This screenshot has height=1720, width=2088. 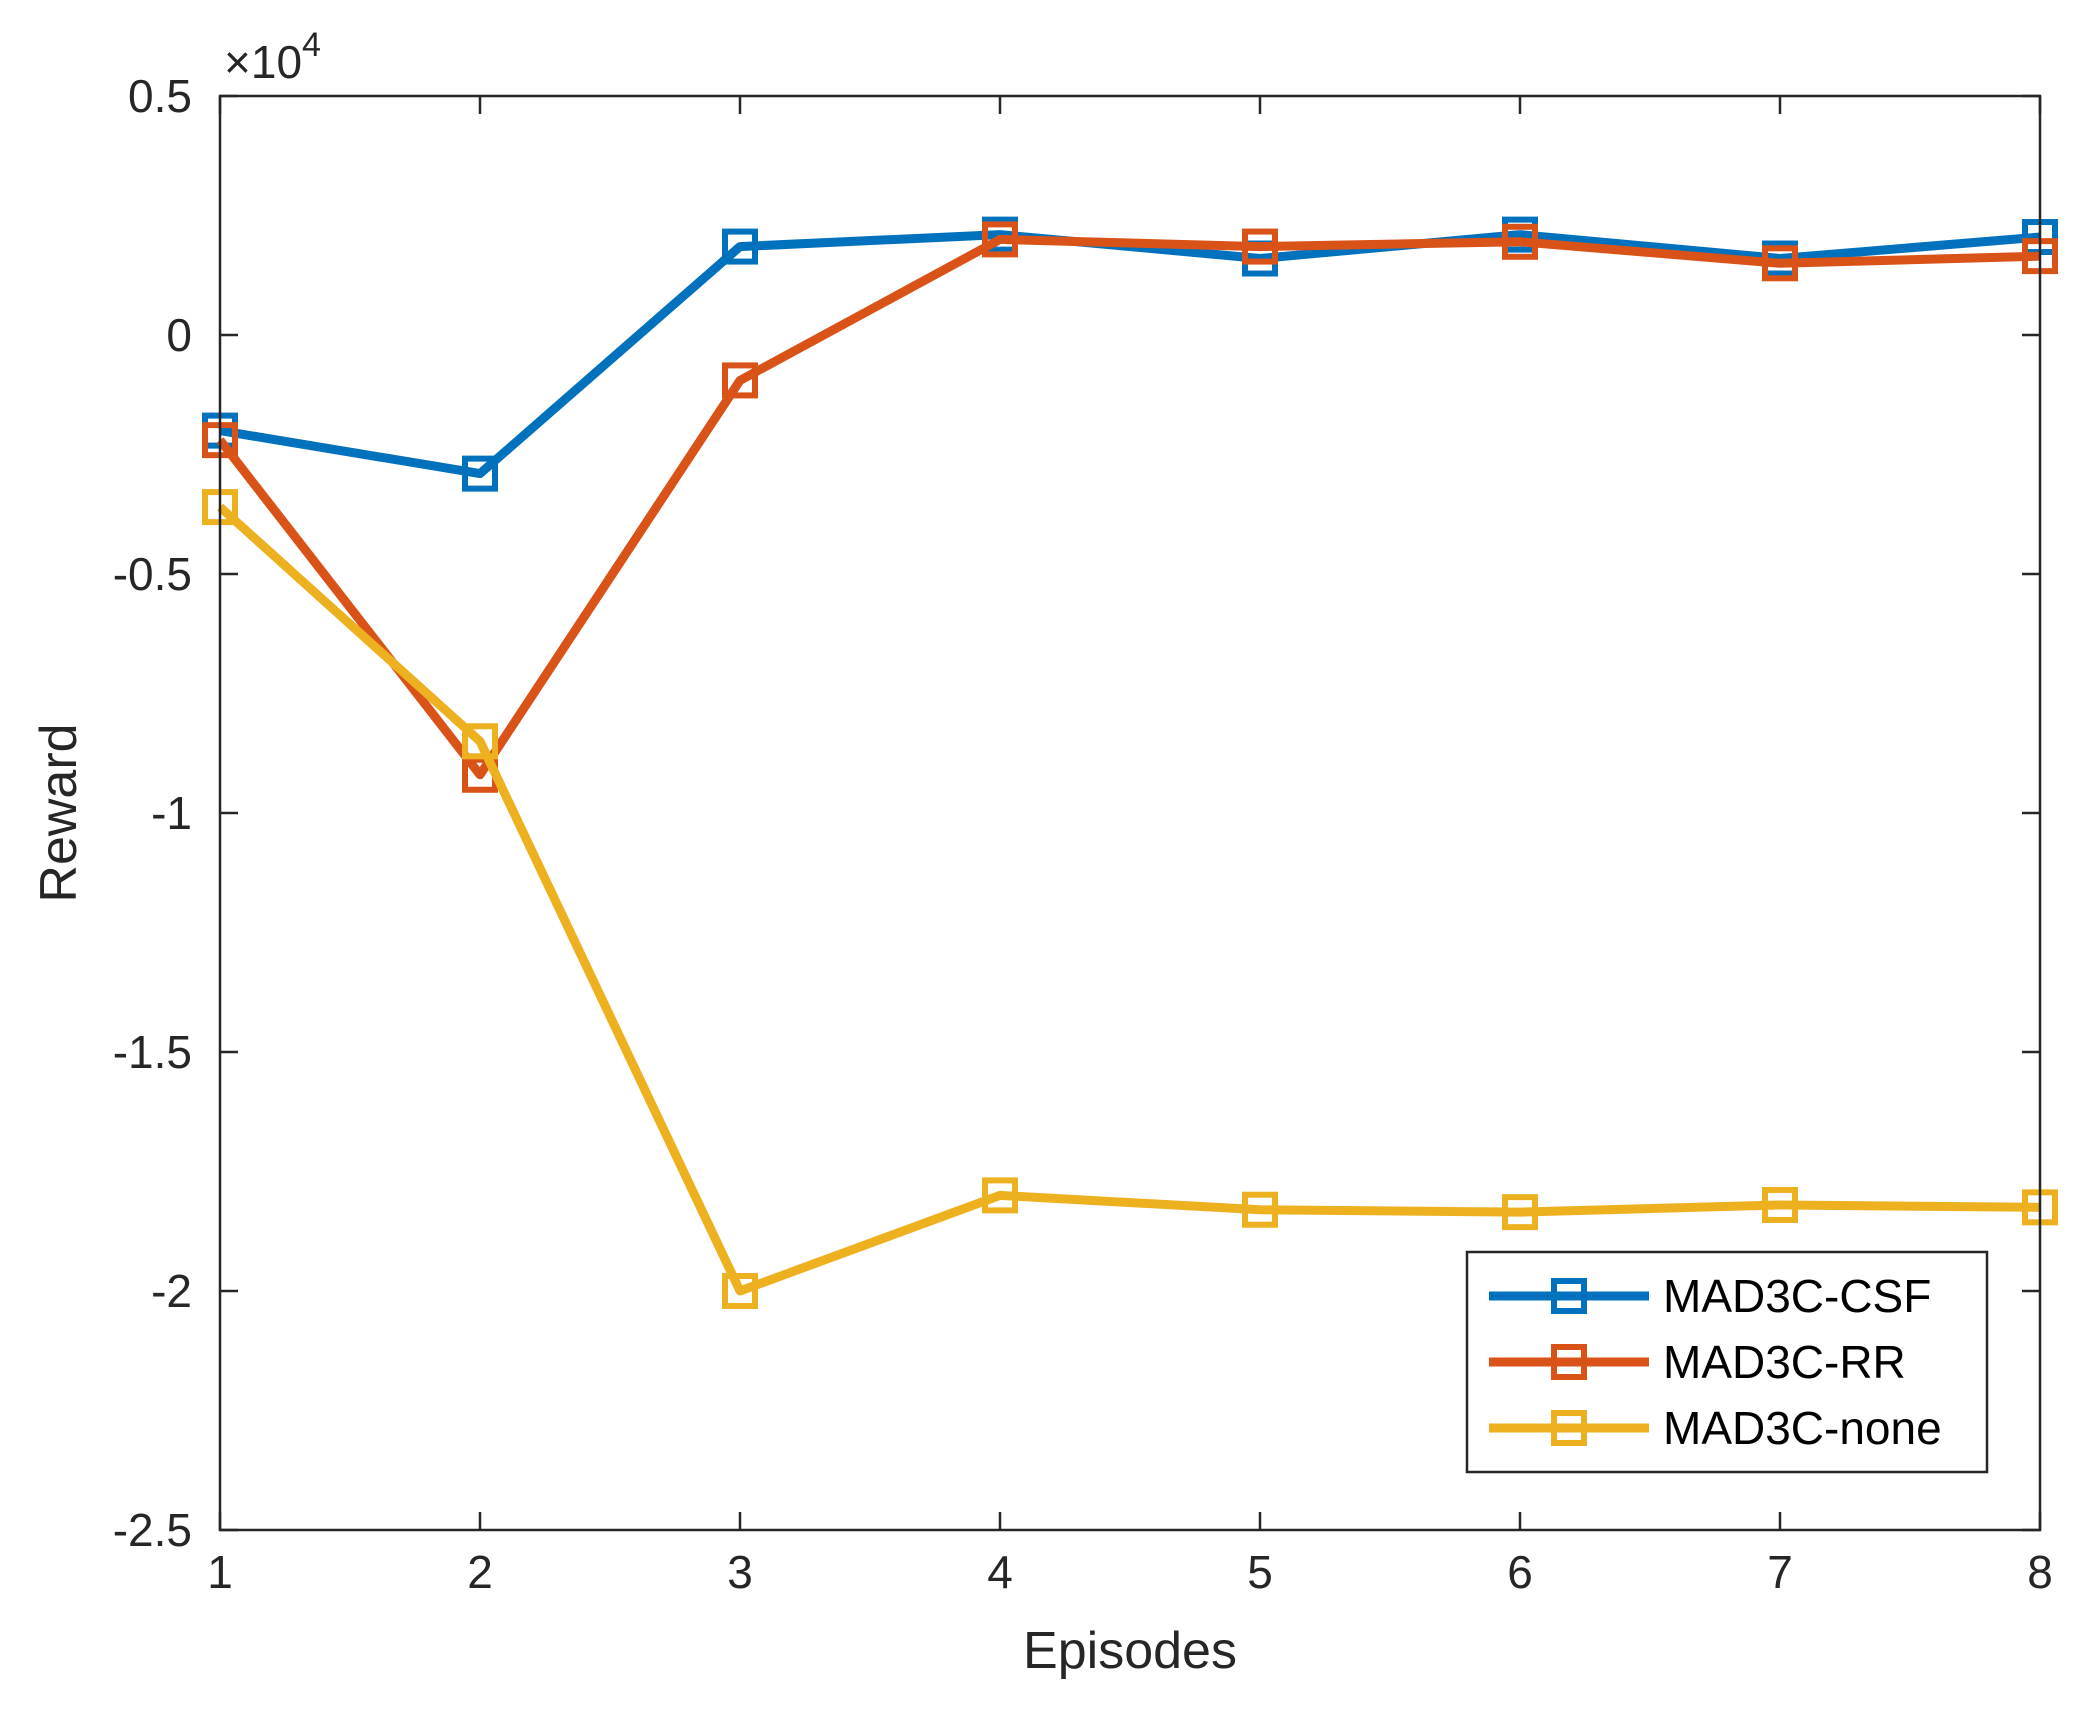 I want to click on x-tick-label: 3, so click(x=740, y=1572).